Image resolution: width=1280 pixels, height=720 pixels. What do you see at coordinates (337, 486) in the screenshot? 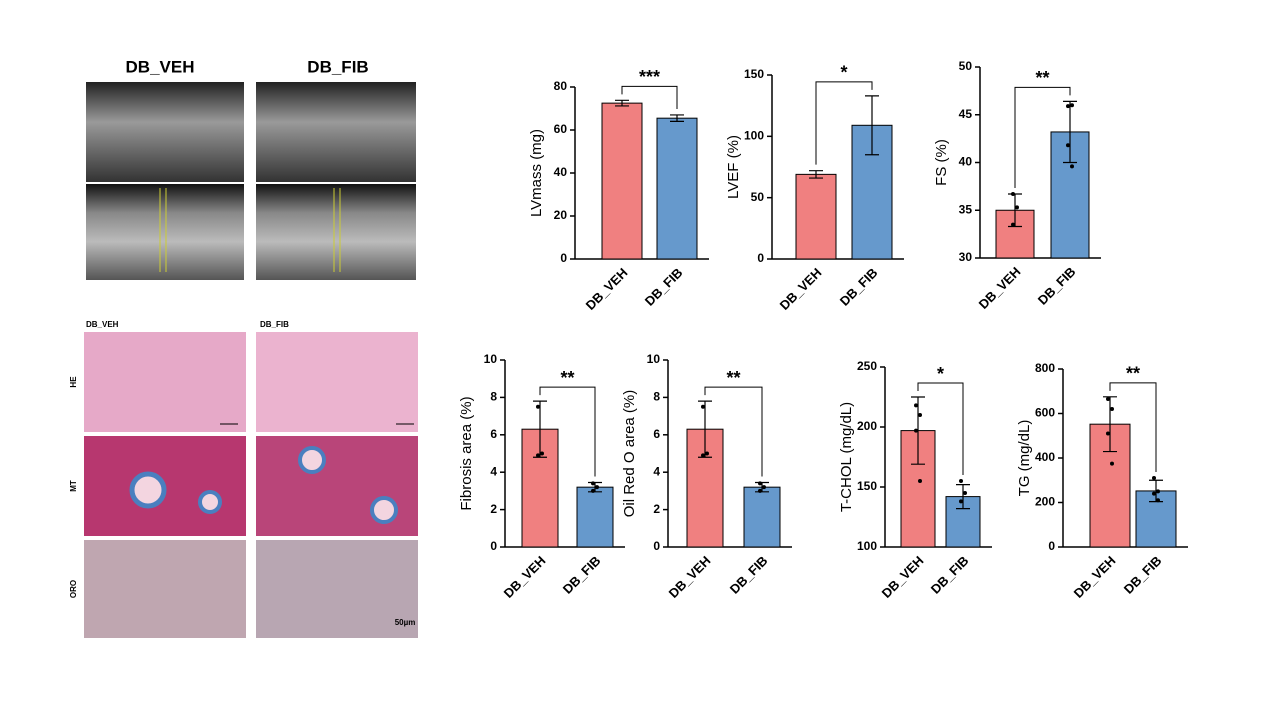
I see `mt-image` at bounding box center [337, 486].